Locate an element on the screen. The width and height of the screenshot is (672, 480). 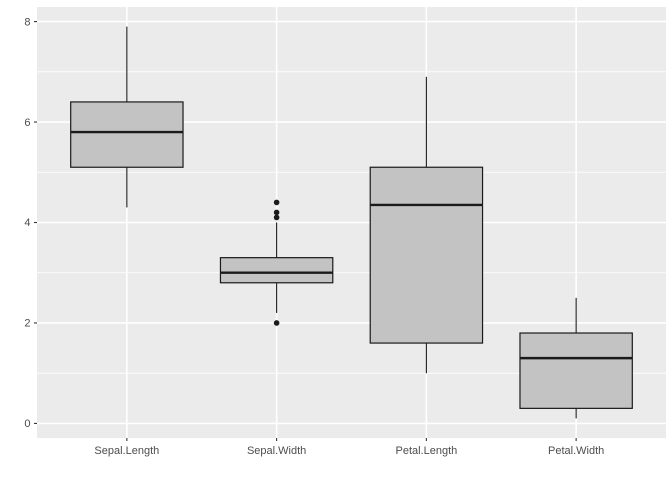
y-axis-tick-label: 0 is located at coordinates (27, 424).